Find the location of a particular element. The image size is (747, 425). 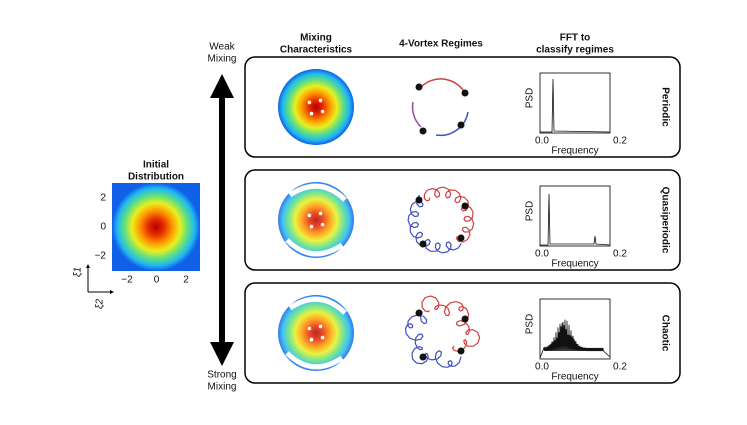

arrow-label: Strong is located at coordinates (221, 375).